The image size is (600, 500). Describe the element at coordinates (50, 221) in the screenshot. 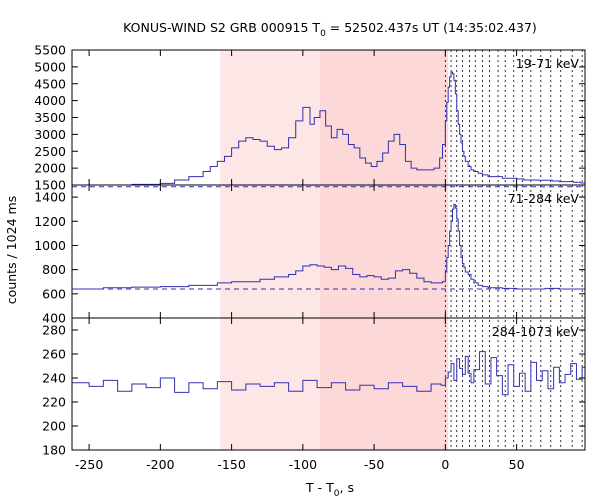

I see `ytick-label-1-4: 1200` at that location.